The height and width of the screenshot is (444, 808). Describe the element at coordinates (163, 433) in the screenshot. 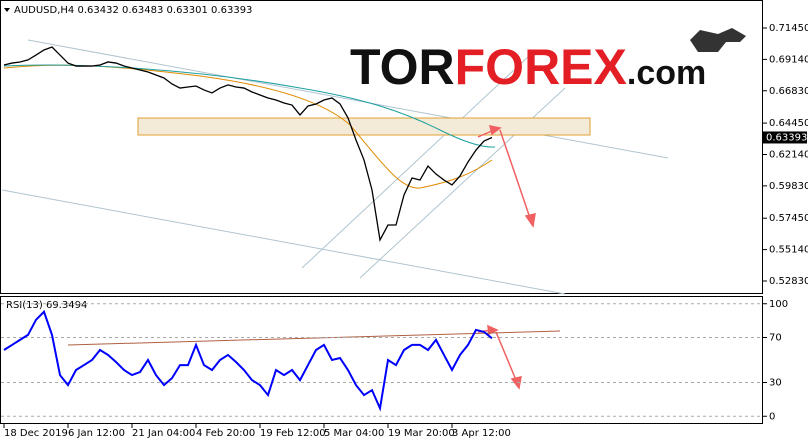

I see `x-tick-label: 21 Jan 04:00` at that location.